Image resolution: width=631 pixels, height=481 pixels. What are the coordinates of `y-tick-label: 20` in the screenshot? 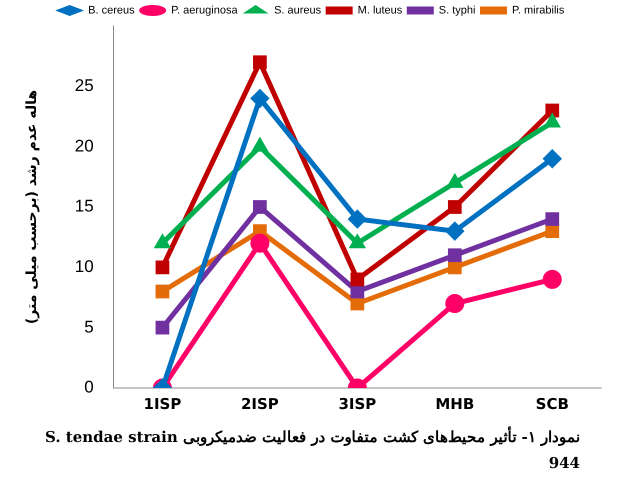 It's located at (84, 146).